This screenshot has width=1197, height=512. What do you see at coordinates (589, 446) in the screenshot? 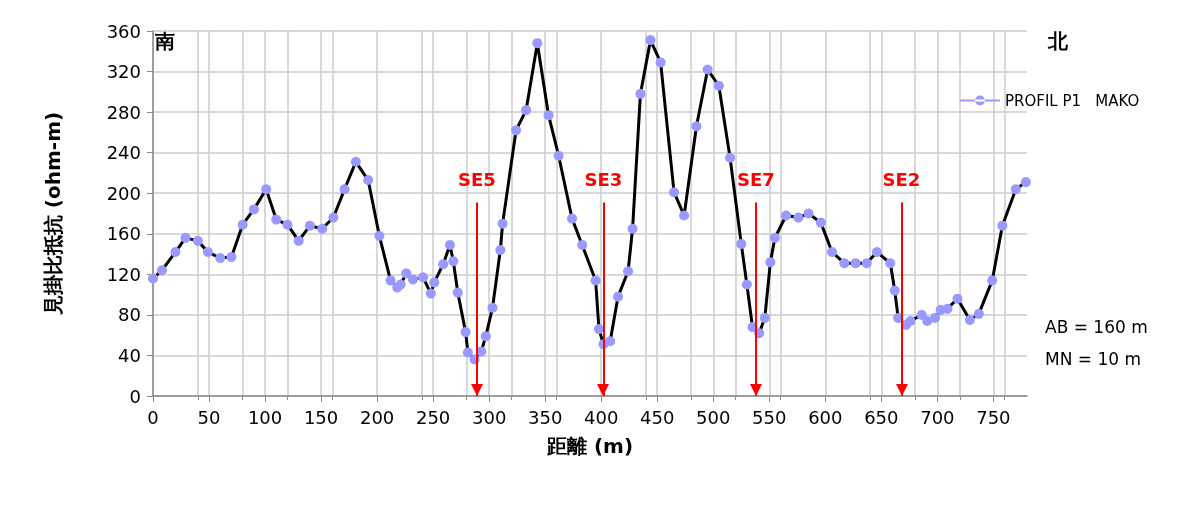
I see `x-axis-title: 距離 (m)` at bounding box center [589, 446].